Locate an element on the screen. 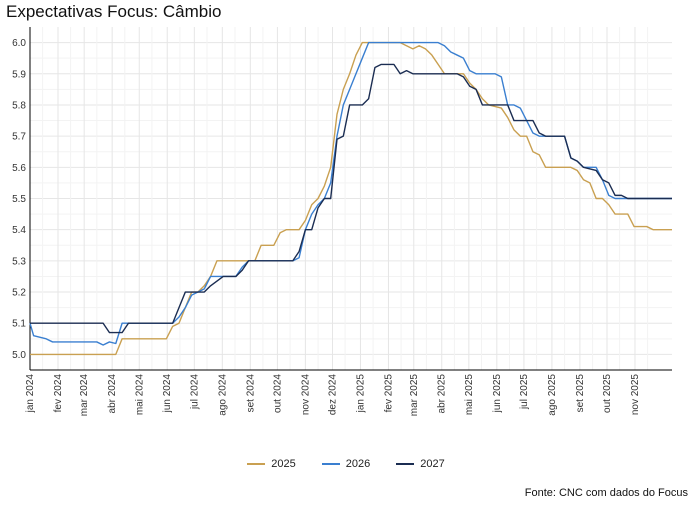  x-tick-label: ago 2025 is located at coordinates (552, 395).